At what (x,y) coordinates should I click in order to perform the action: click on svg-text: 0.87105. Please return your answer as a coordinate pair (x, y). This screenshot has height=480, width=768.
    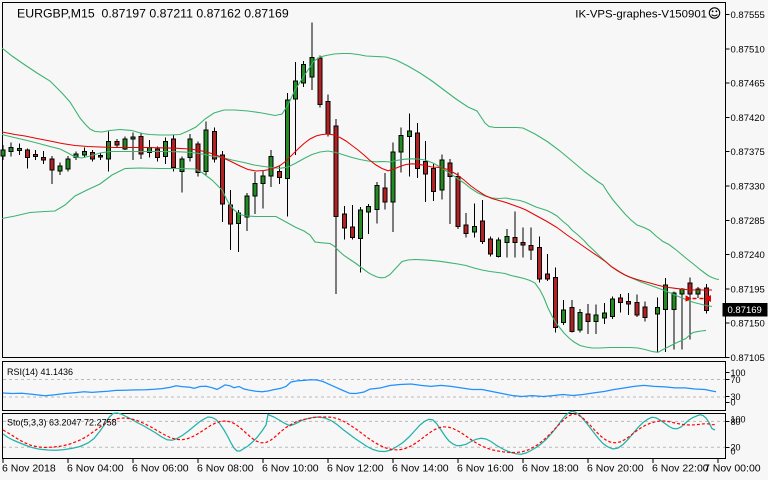
    Looking at the image, I should click on (748, 358).